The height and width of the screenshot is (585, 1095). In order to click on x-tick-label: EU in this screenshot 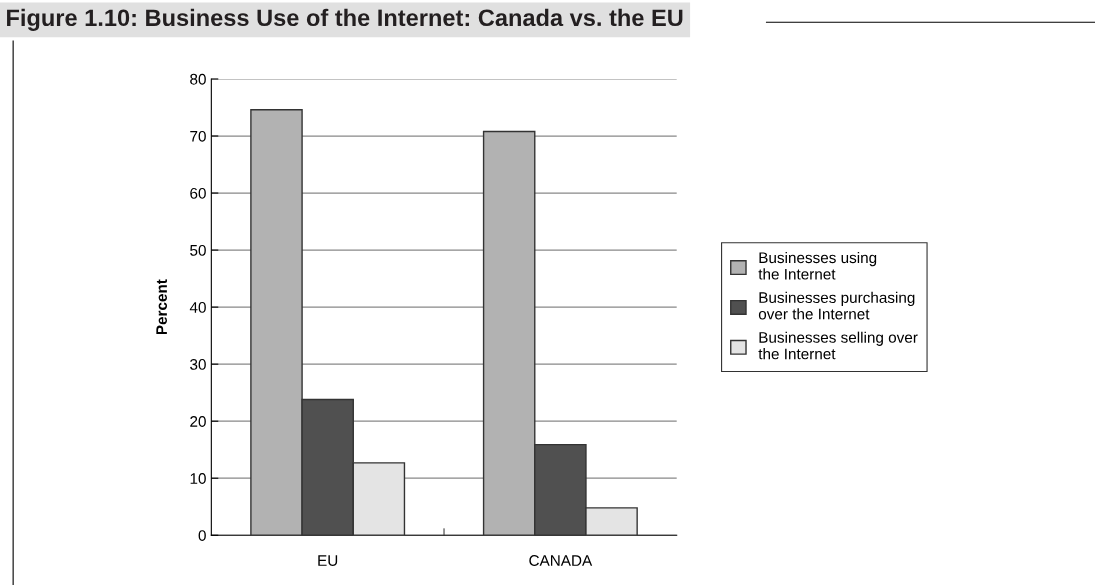, I will do `click(328, 560)`.